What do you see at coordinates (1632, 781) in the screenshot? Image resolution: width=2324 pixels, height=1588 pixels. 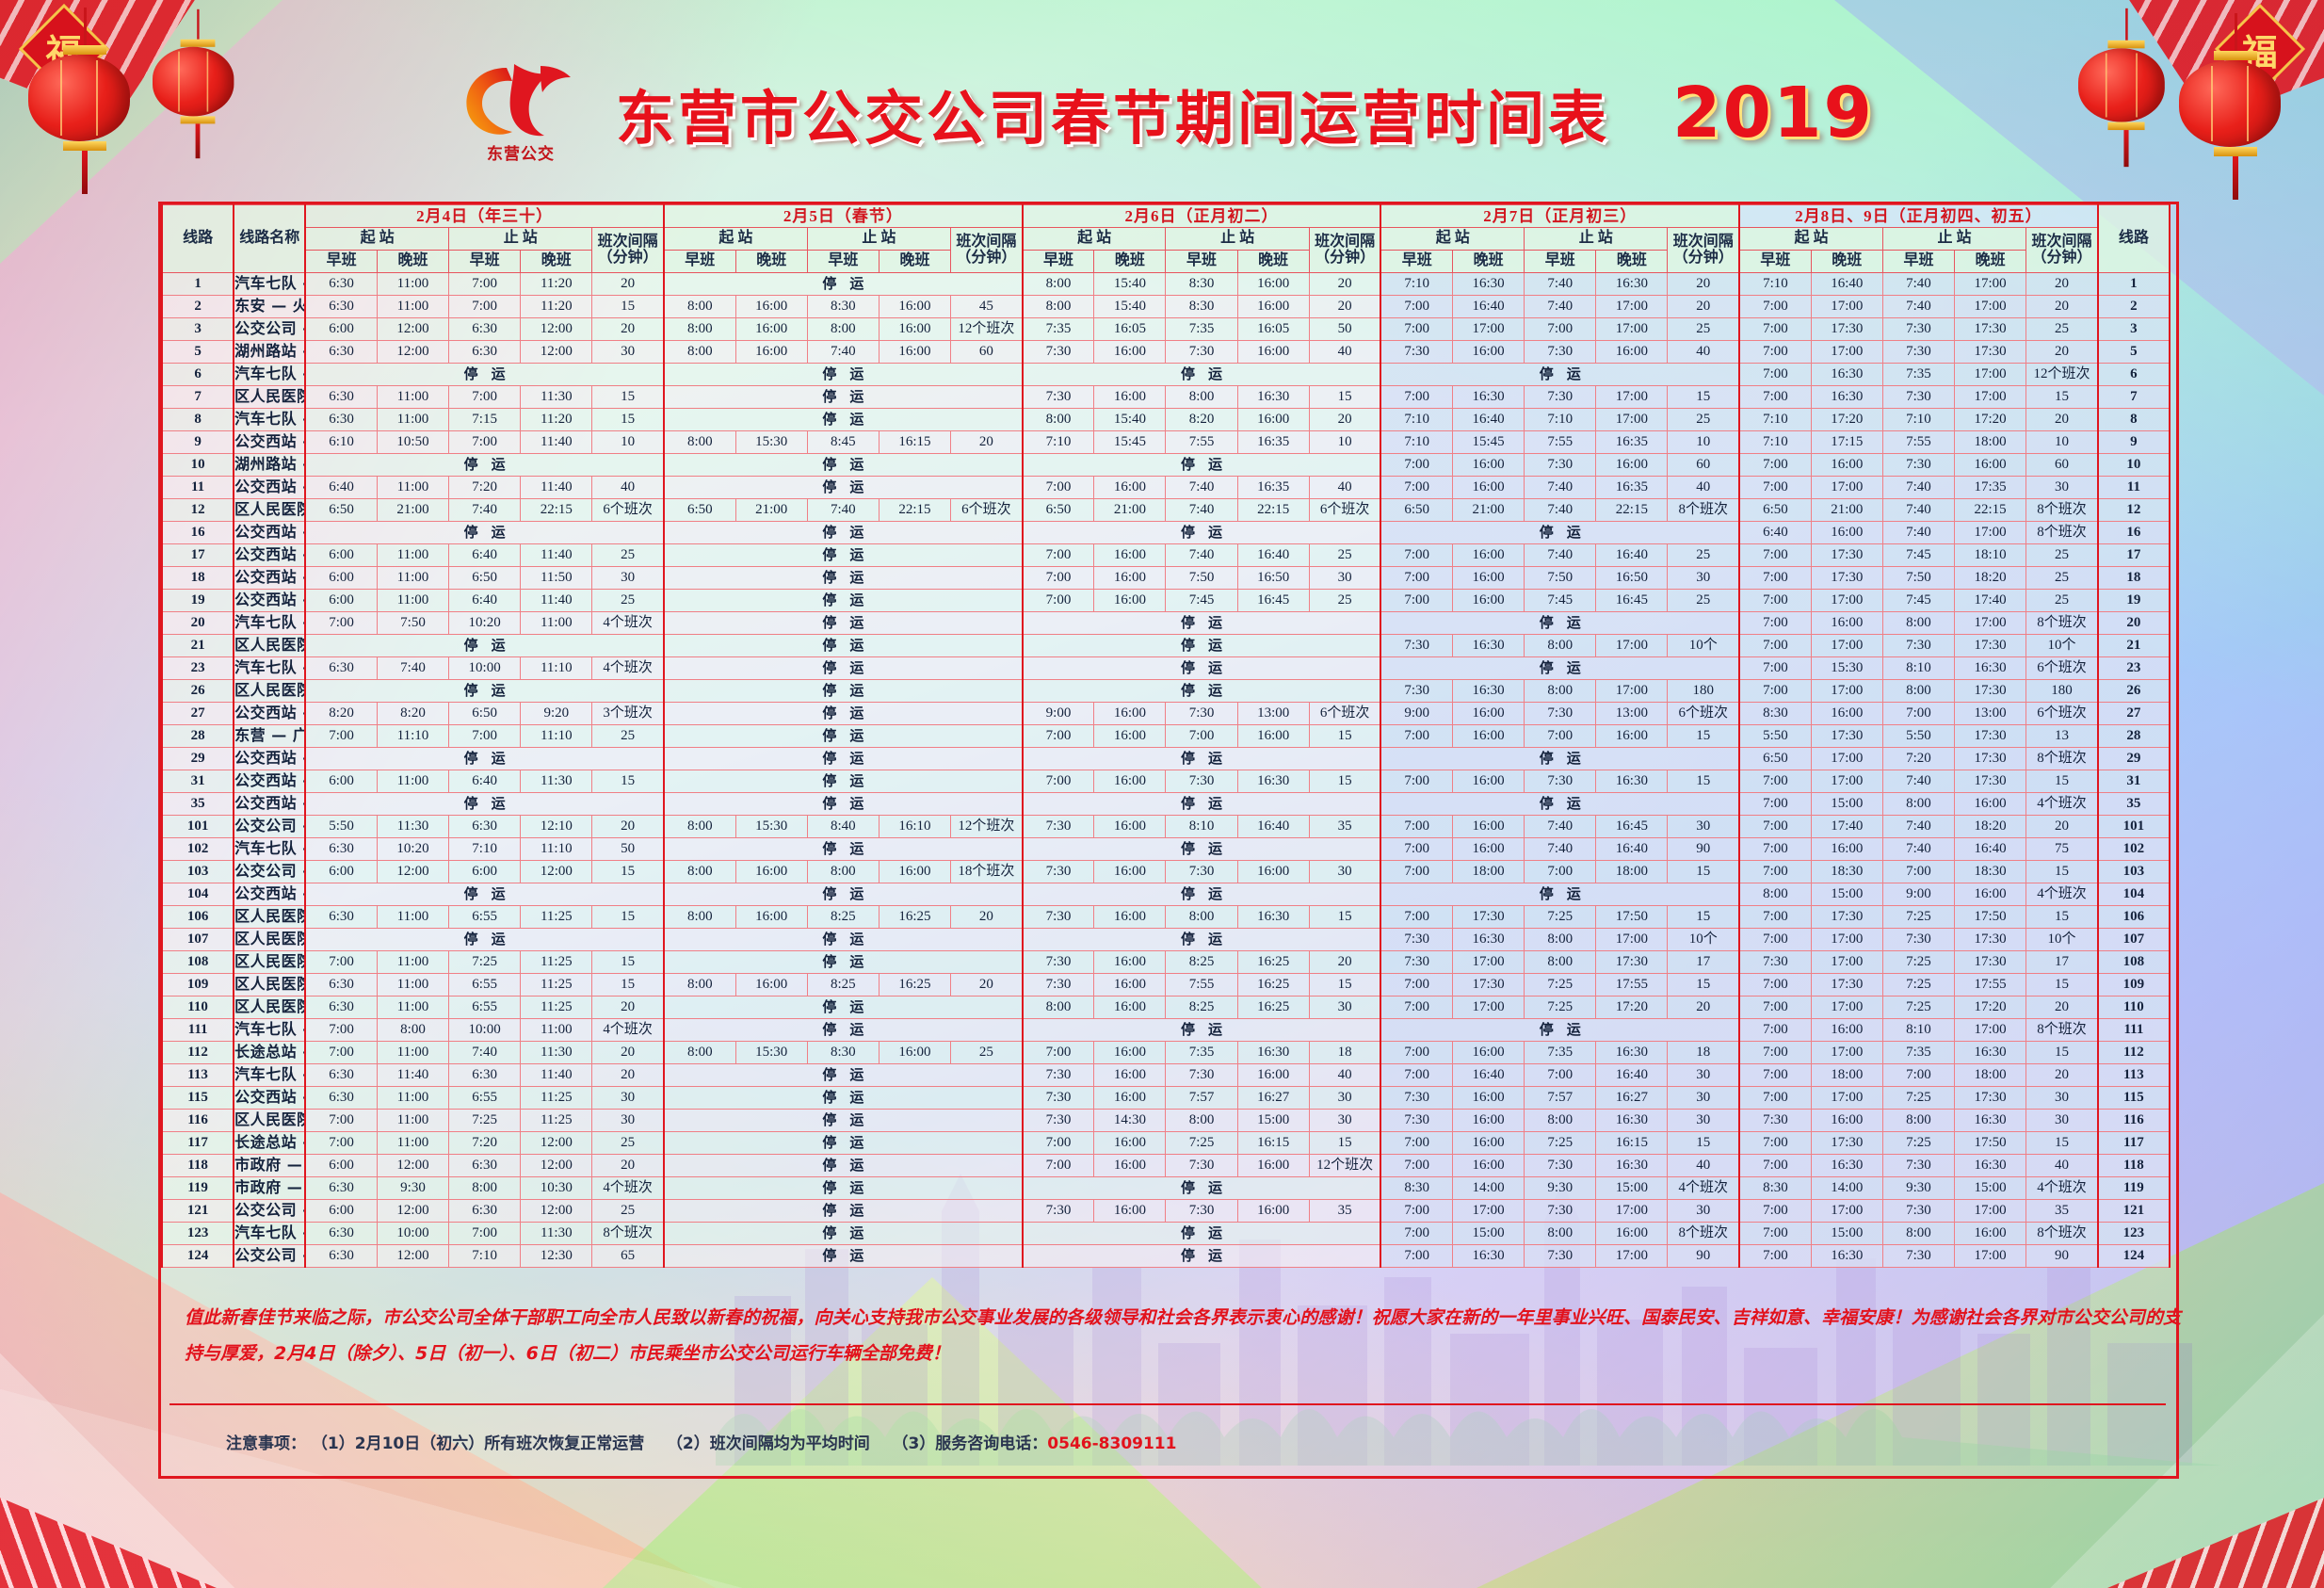 I see `cell-end-pm-3: 16:30` at bounding box center [1632, 781].